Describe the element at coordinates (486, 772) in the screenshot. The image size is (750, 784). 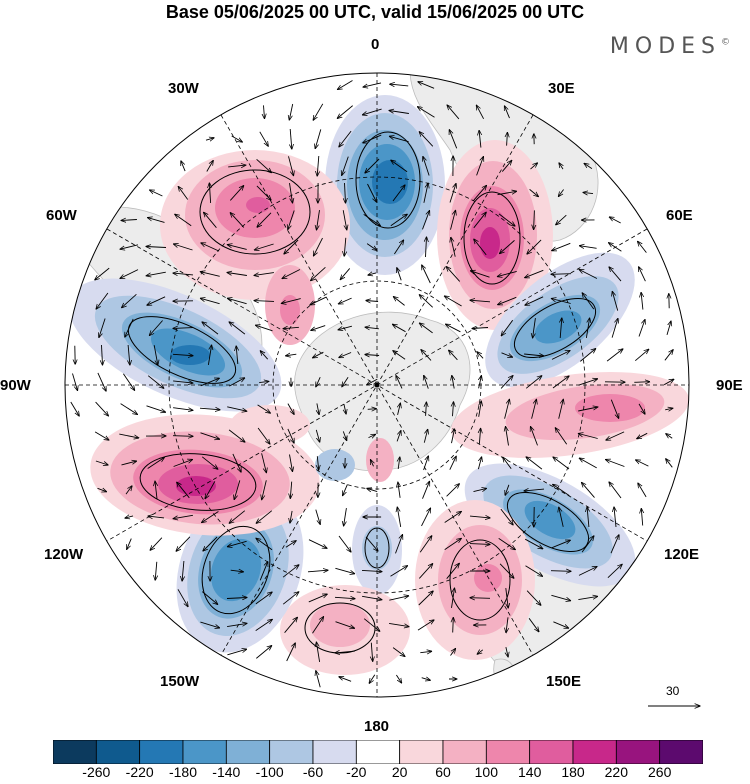
I see `colorbar-tick-label: 100` at that location.